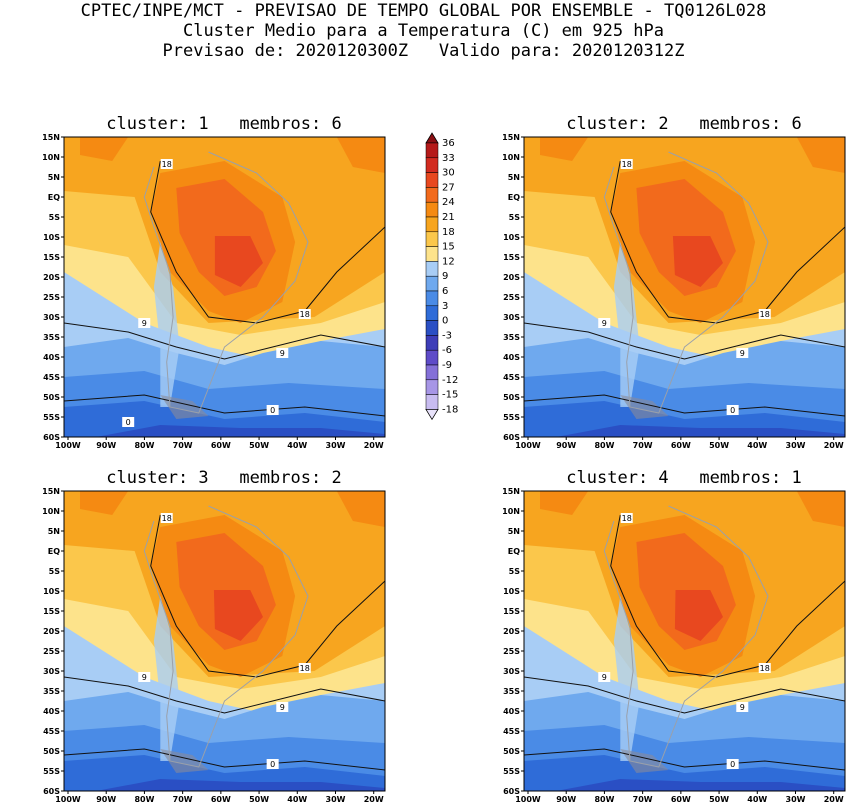  Describe the element at coordinates (511, 731) in the screenshot. I see `lat-label: 45S` at that location.